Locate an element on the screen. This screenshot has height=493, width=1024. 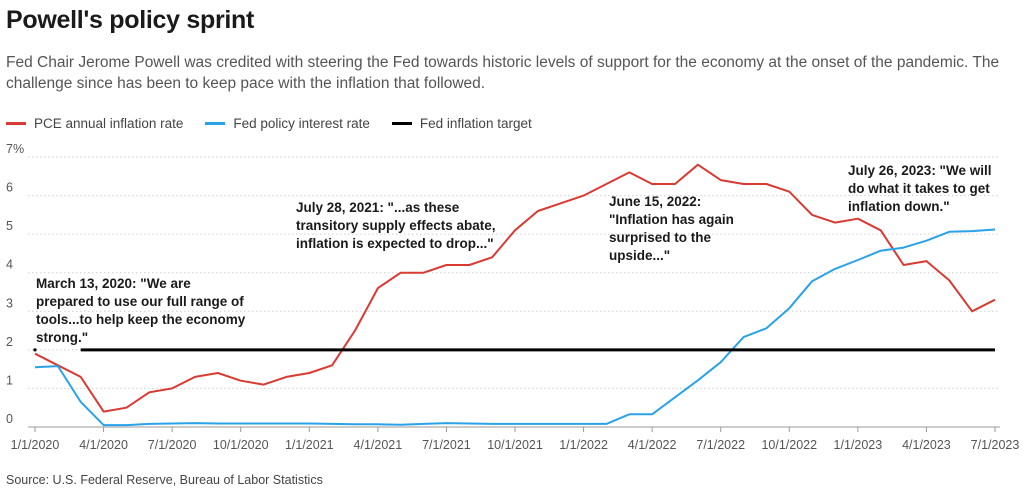
annotation-line: July 26, 2023: "We will is located at coordinates (919, 170).